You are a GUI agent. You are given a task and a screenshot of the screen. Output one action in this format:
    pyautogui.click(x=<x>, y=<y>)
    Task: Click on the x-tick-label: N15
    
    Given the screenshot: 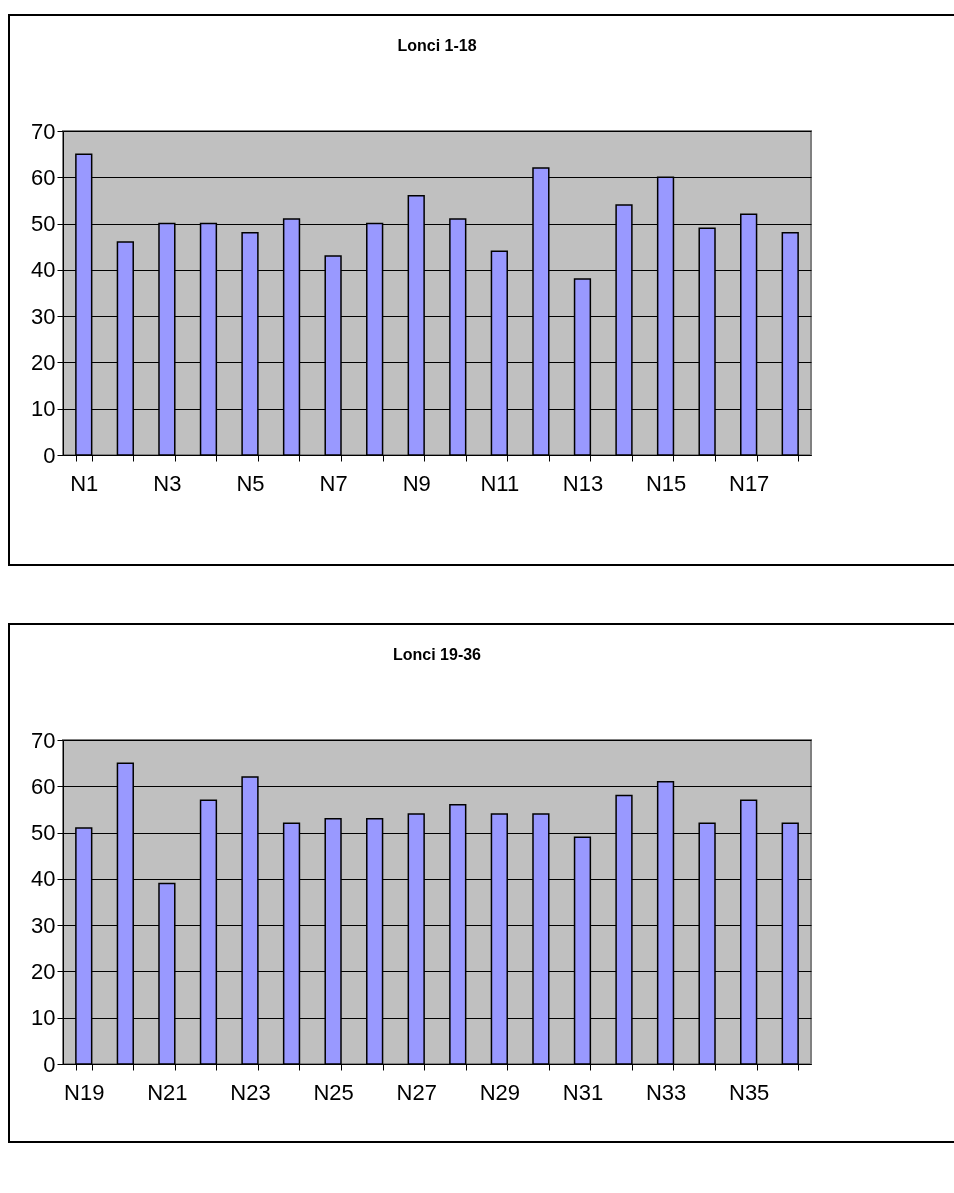 What is the action you would take?
    pyautogui.click(x=666, y=483)
    